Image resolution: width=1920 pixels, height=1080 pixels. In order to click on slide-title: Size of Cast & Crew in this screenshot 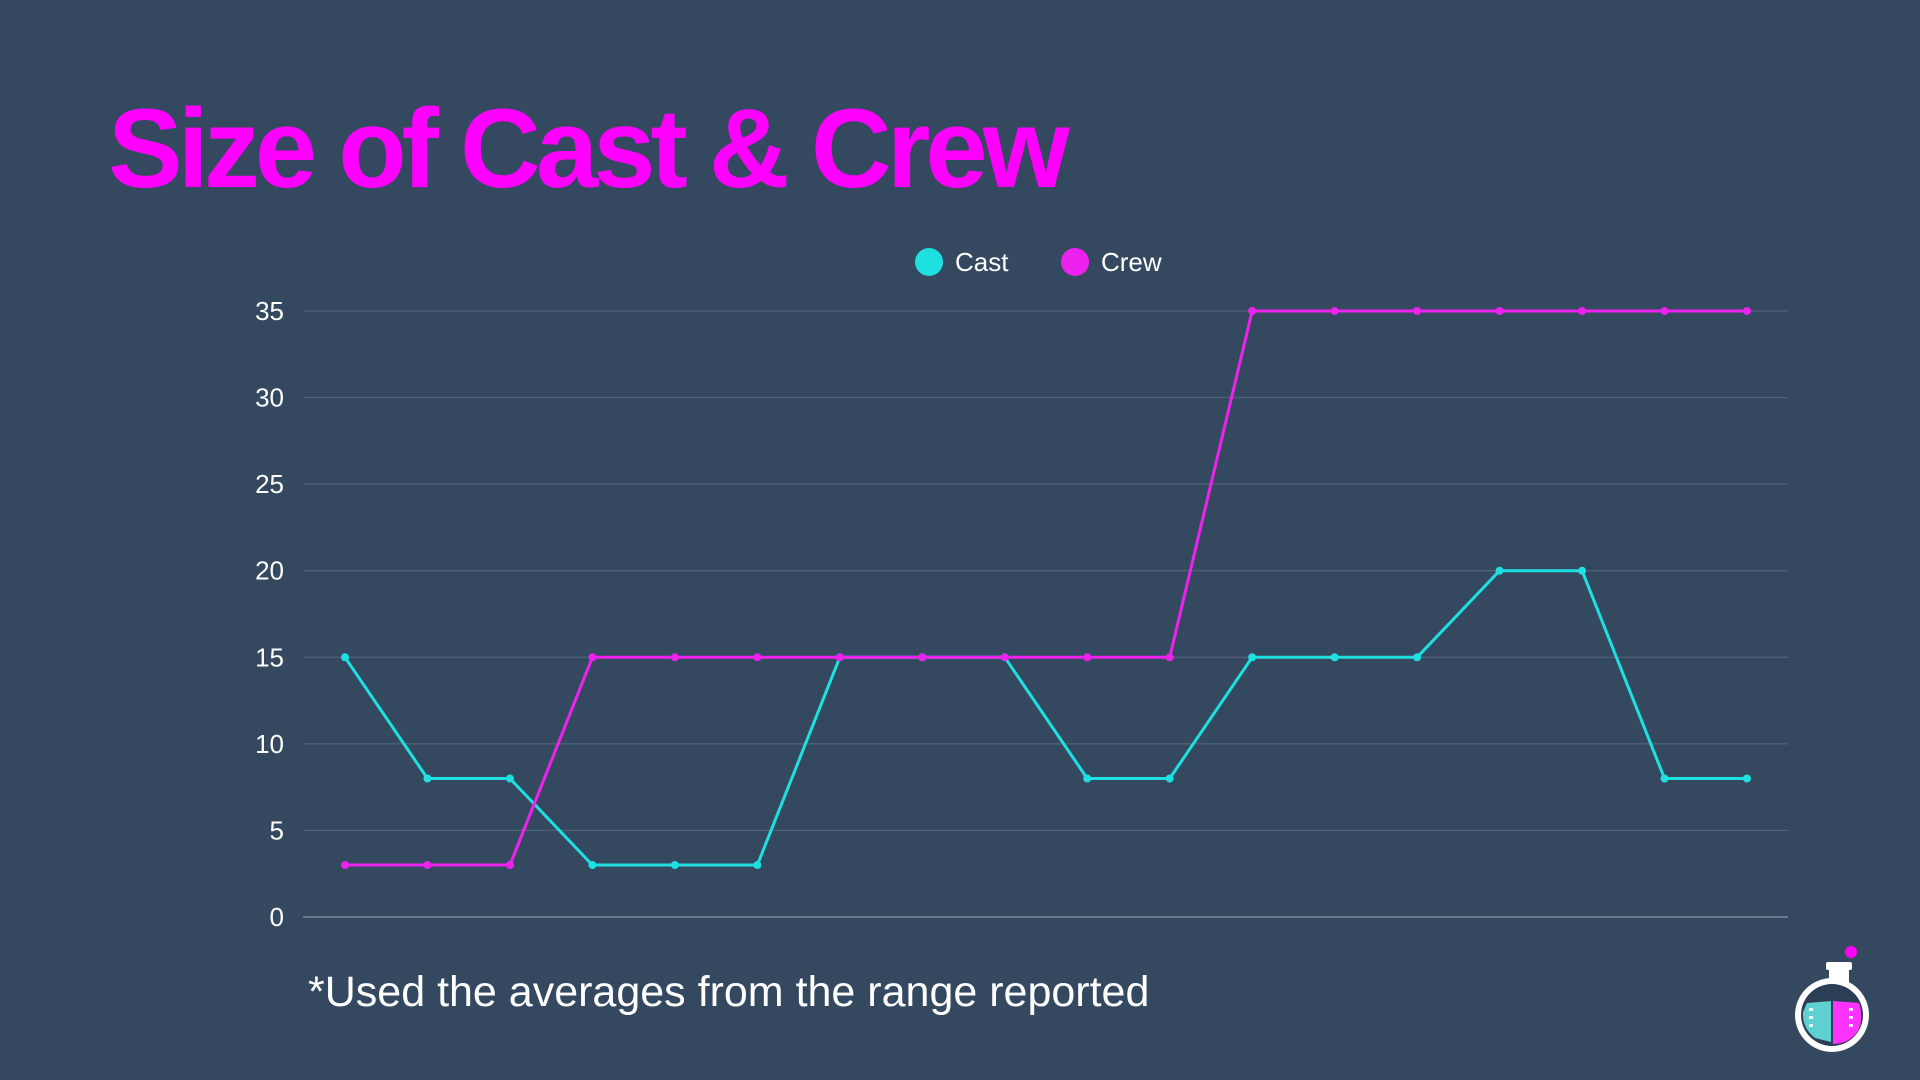, I will do `click(589, 148)`.